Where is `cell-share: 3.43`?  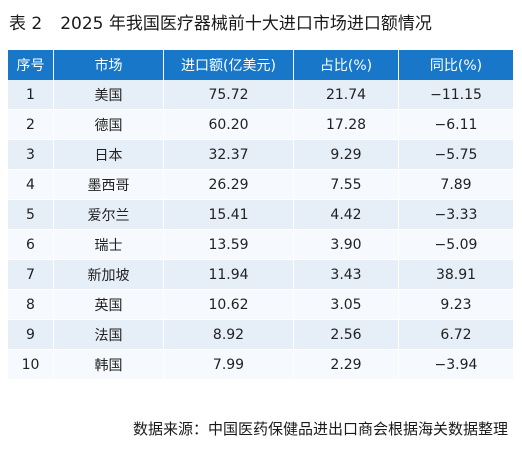
cell-share: 3.43 is located at coordinates (346, 275).